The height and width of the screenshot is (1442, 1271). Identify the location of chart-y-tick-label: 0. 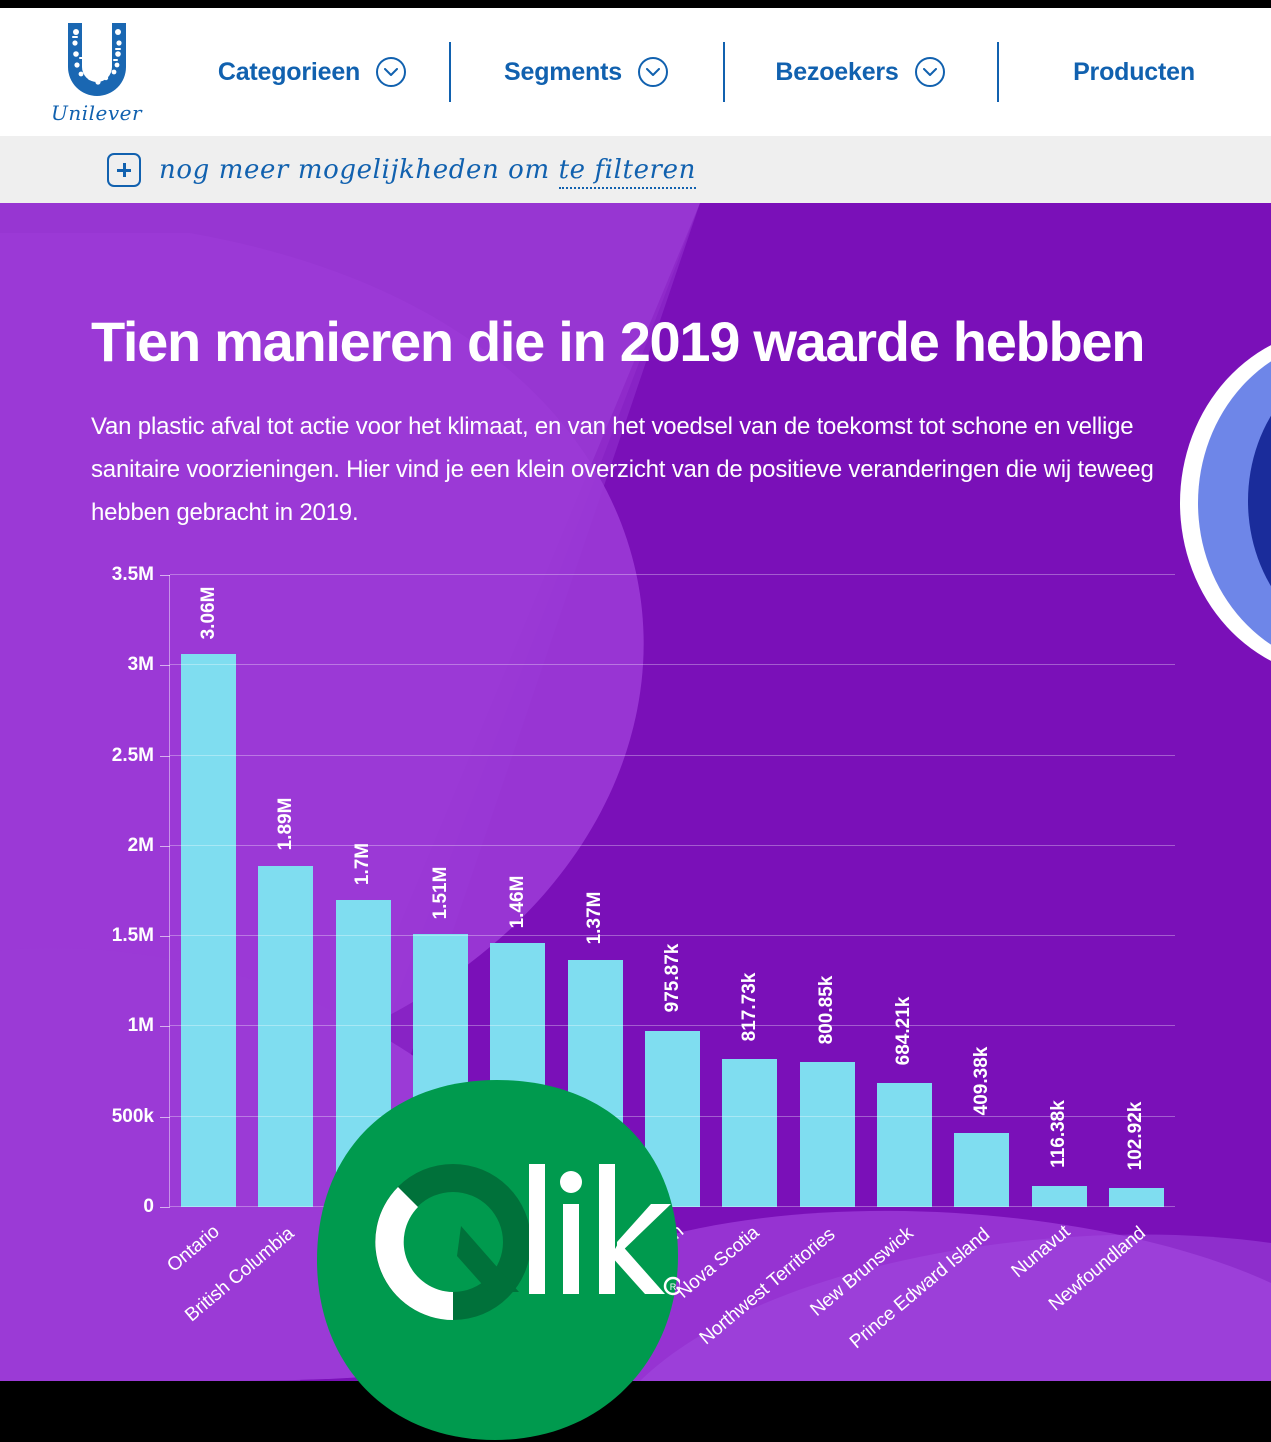
(156, 1207).